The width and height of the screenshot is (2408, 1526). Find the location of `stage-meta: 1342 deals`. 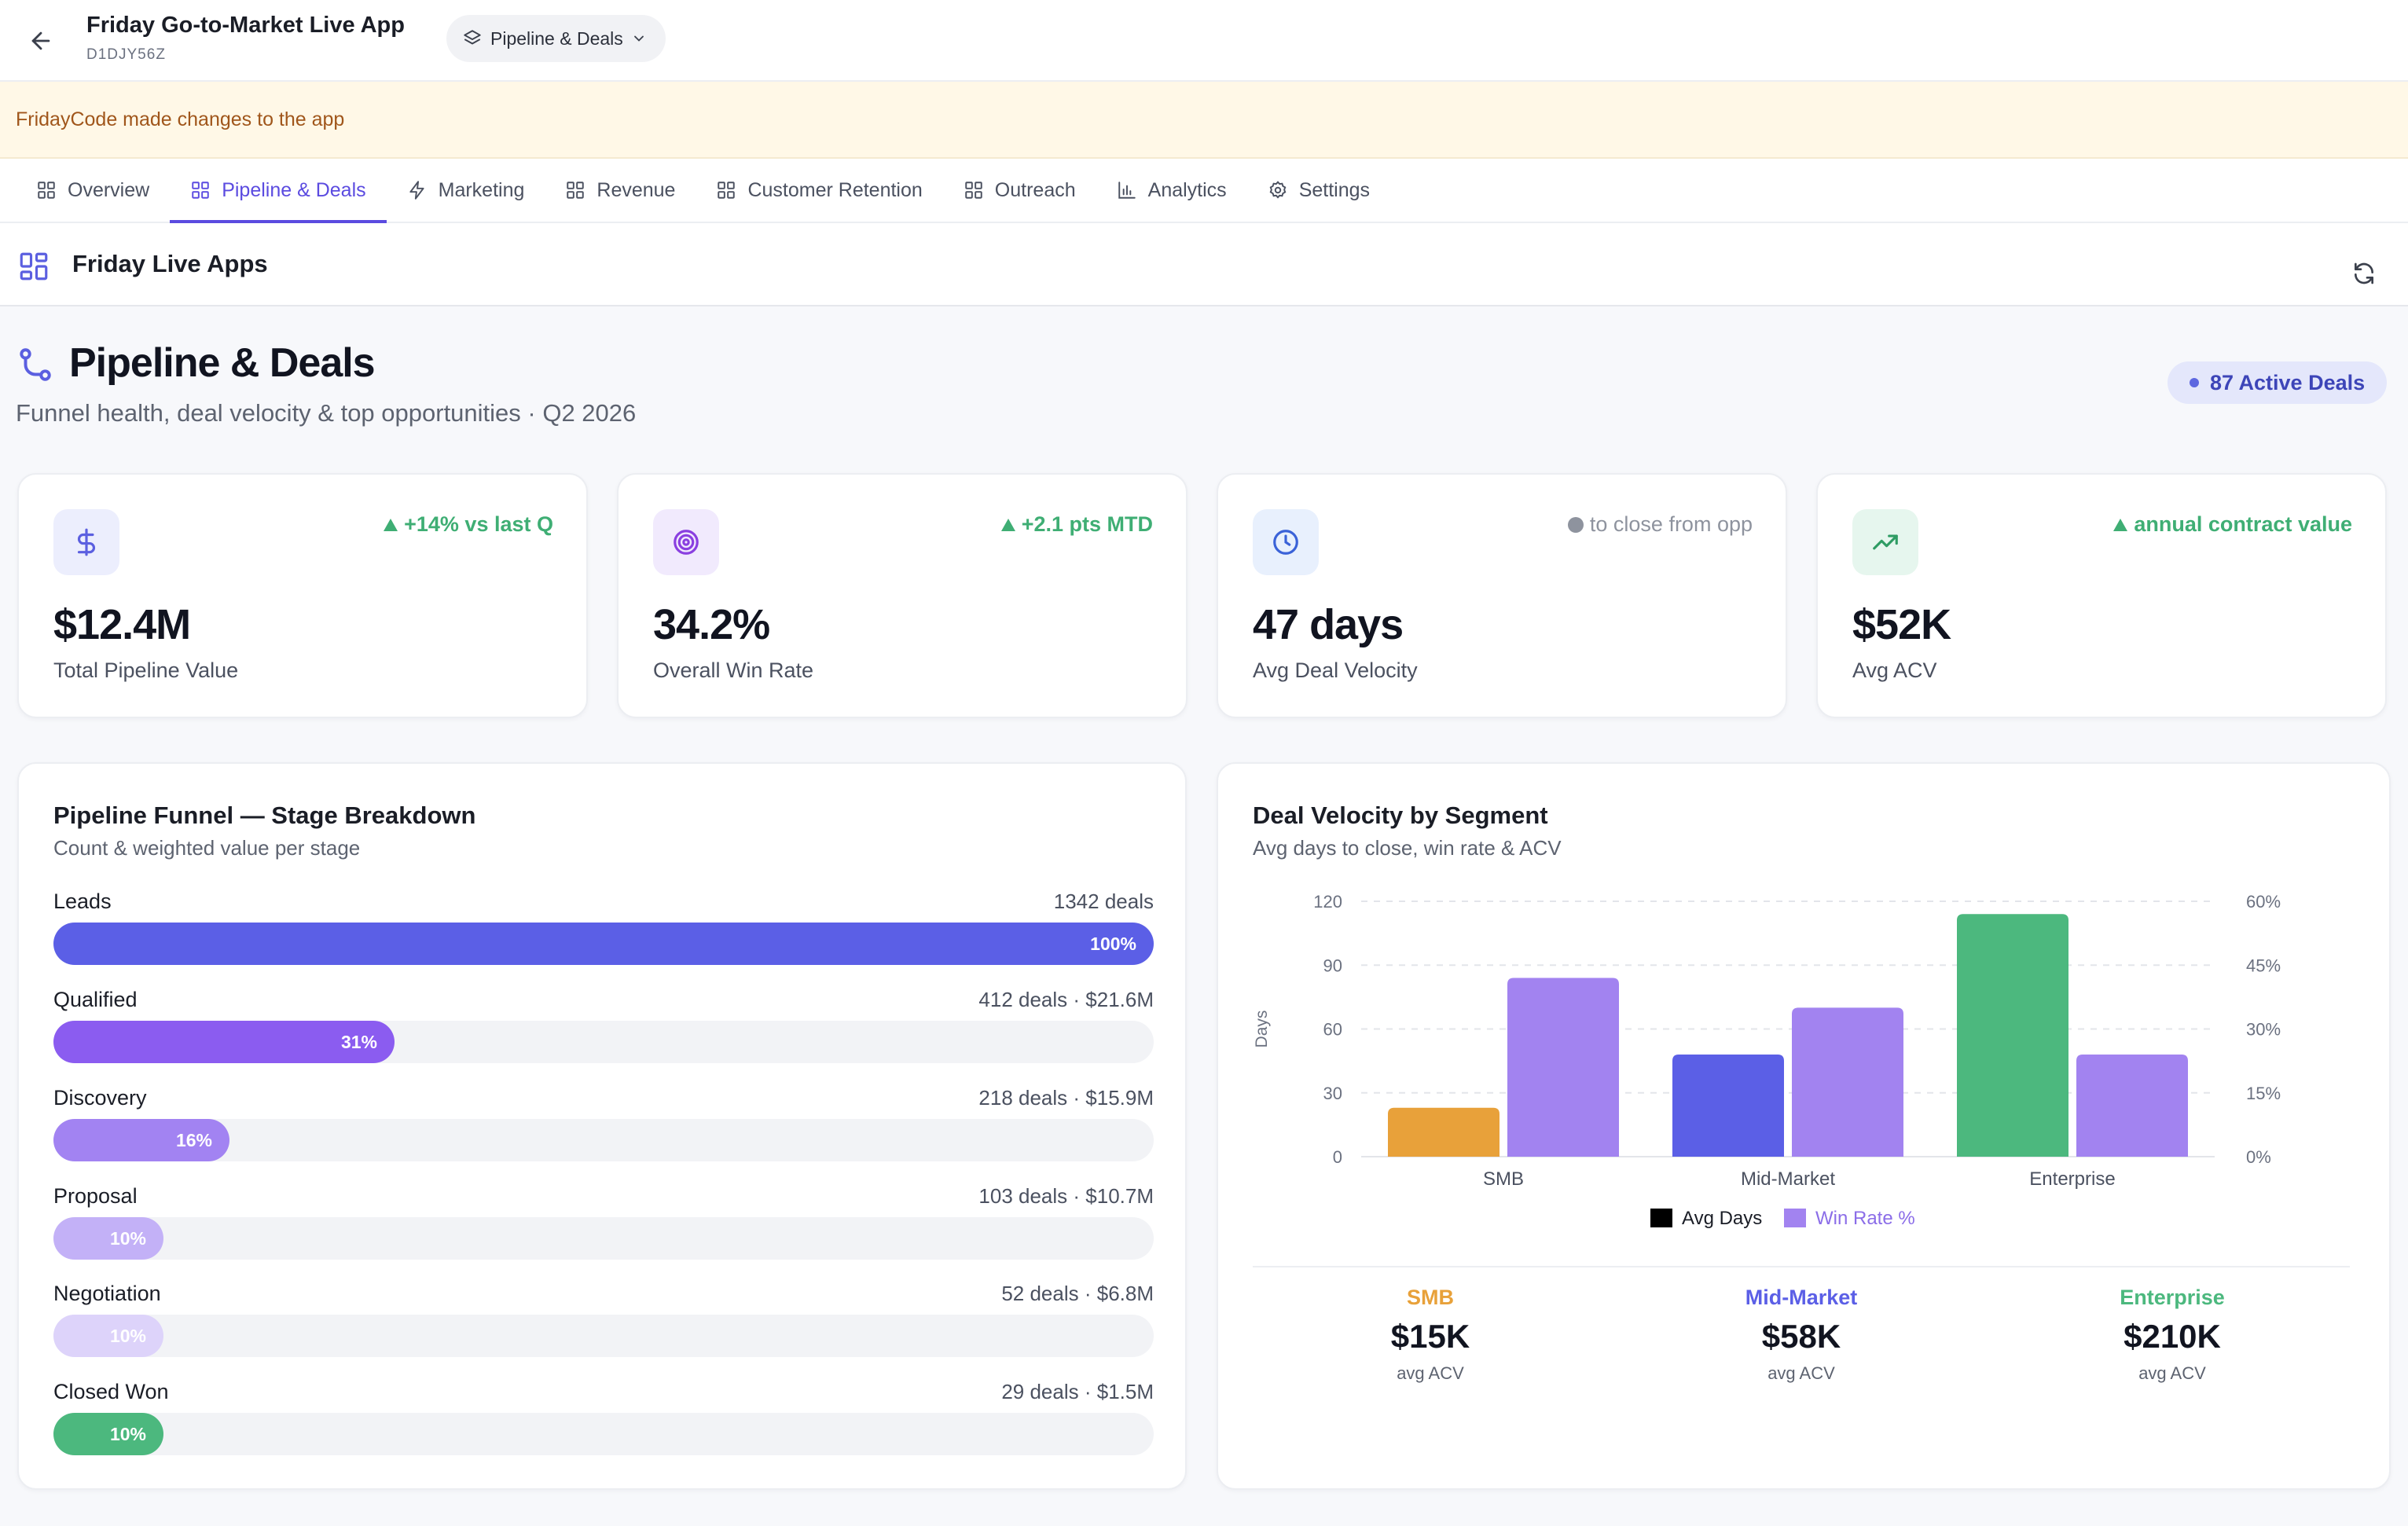

stage-meta: 1342 deals is located at coordinates (1104, 901).